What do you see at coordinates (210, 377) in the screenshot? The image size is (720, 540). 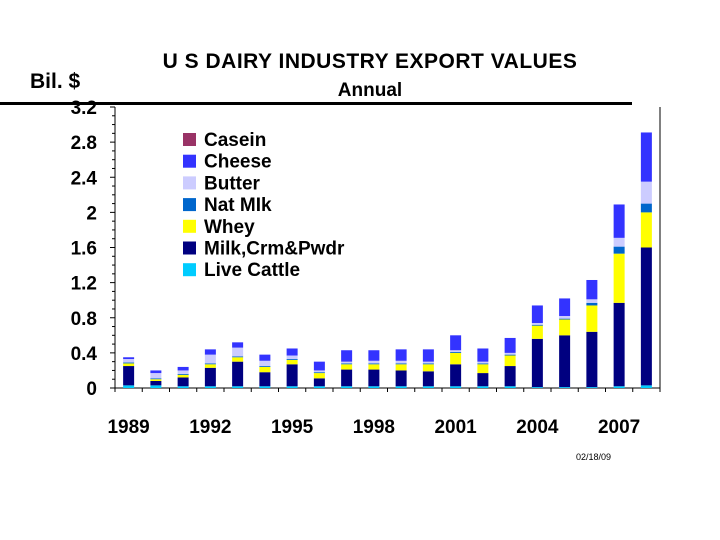 I see `bar-segment-milk-crm-pwdr: 1992 Milk,Crm&Pwdr: 0.21` at bounding box center [210, 377].